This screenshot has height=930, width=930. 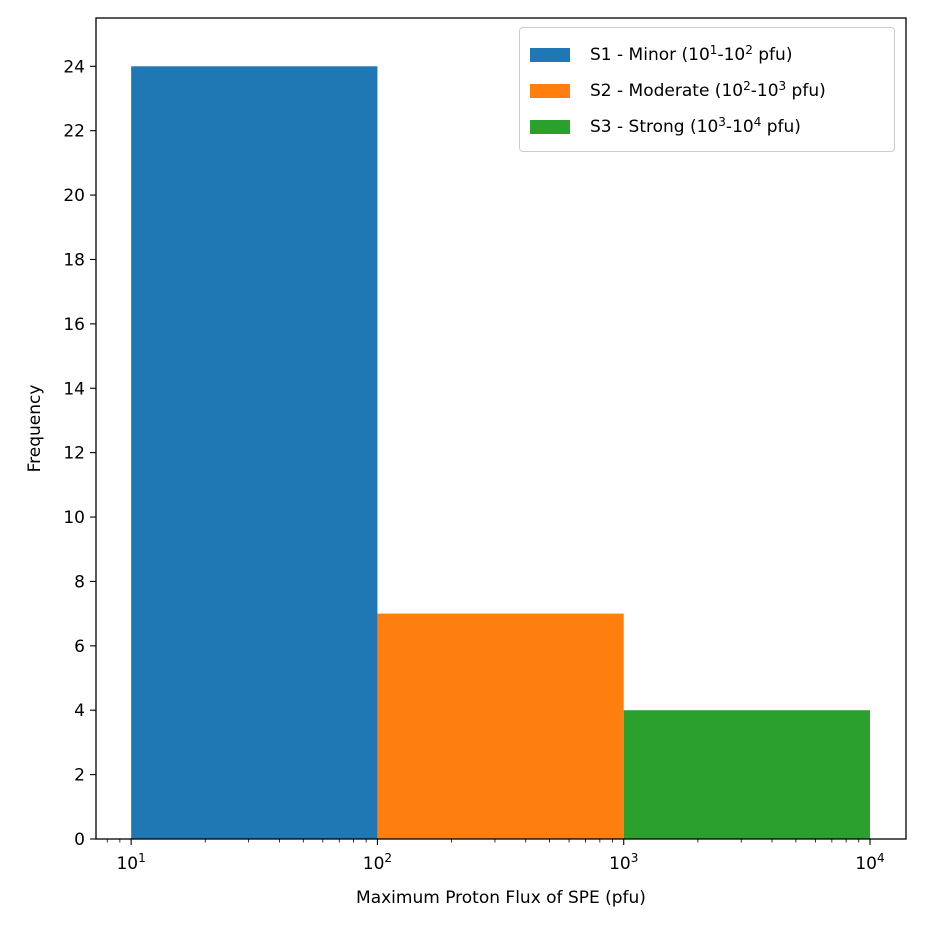 What do you see at coordinates (722, 122) in the screenshot?
I see `legend-range-a-exp-s3: 3` at bounding box center [722, 122].